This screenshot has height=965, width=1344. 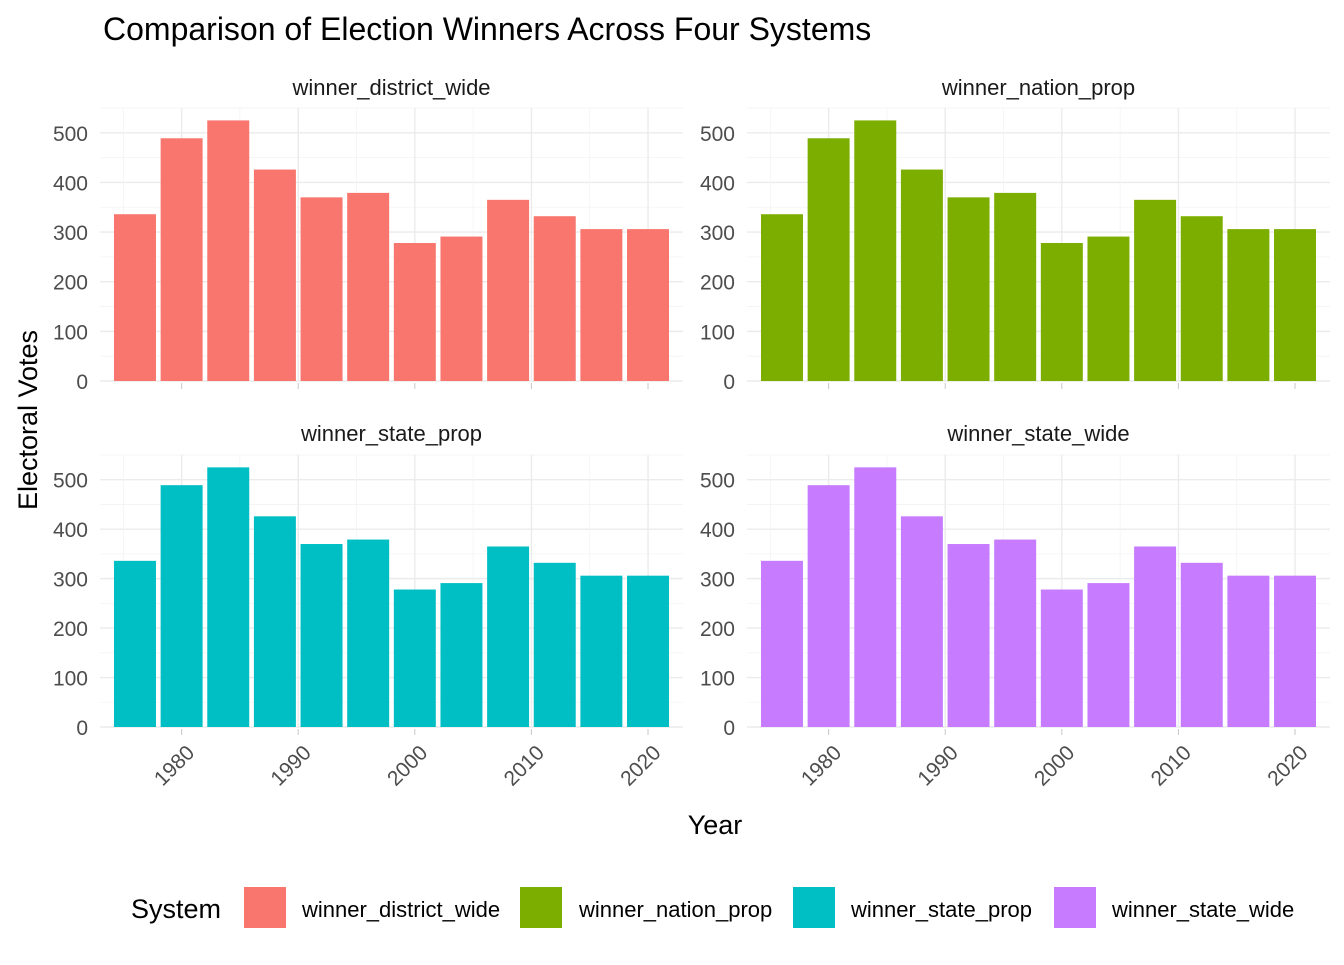 What do you see at coordinates (1287, 765) in the screenshot?
I see `x-tick-label: 2020` at bounding box center [1287, 765].